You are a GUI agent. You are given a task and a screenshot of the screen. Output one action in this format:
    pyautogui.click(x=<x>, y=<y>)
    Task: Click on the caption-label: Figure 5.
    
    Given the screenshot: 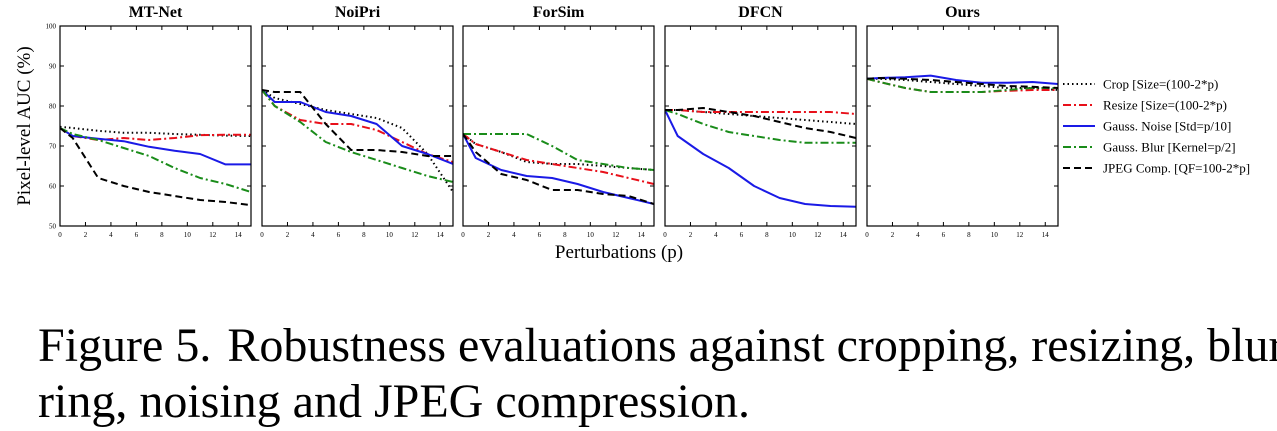 What is the action you would take?
    pyautogui.click(x=125, y=345)
    